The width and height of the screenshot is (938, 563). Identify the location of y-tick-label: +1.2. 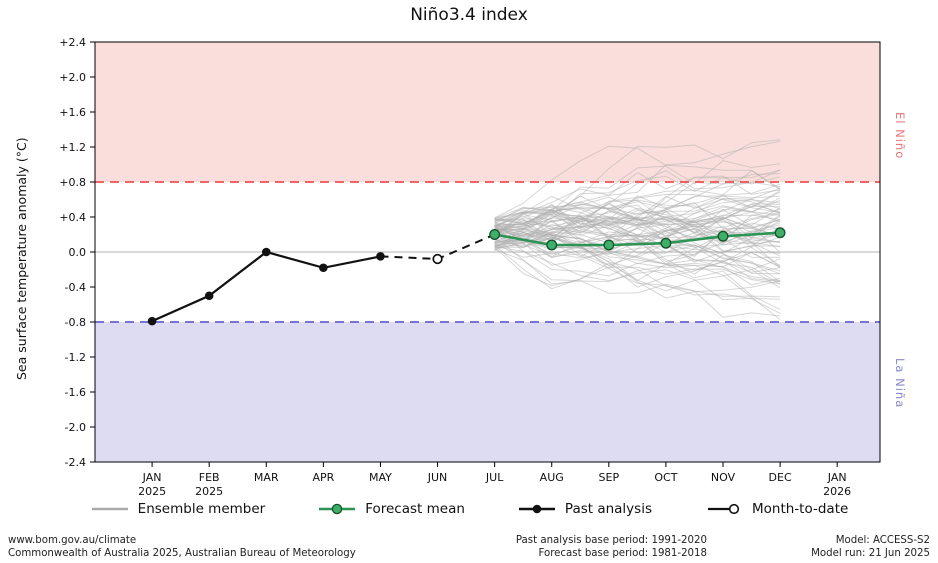
(72, 147).